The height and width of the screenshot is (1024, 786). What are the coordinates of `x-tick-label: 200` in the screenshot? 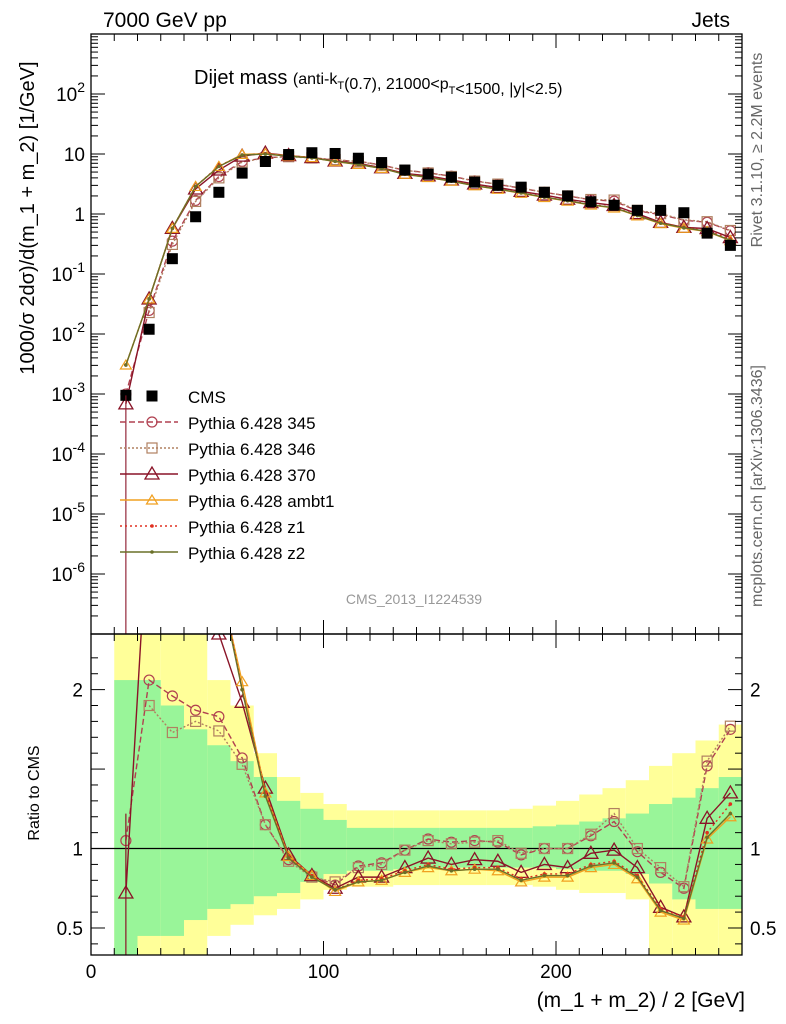 It's located at (556, 972).